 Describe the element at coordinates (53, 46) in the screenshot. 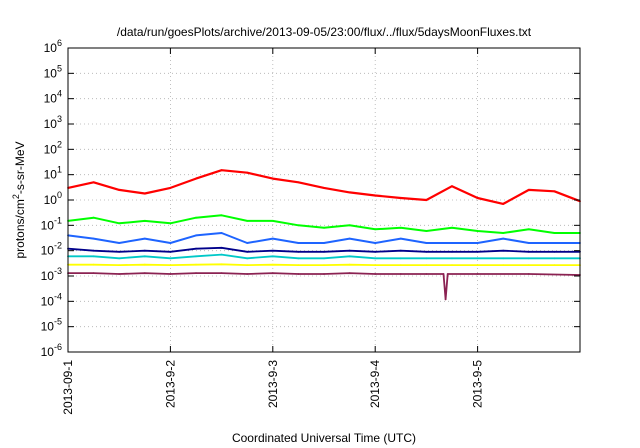

I see `y-tick-label: 10⁶` at that location.